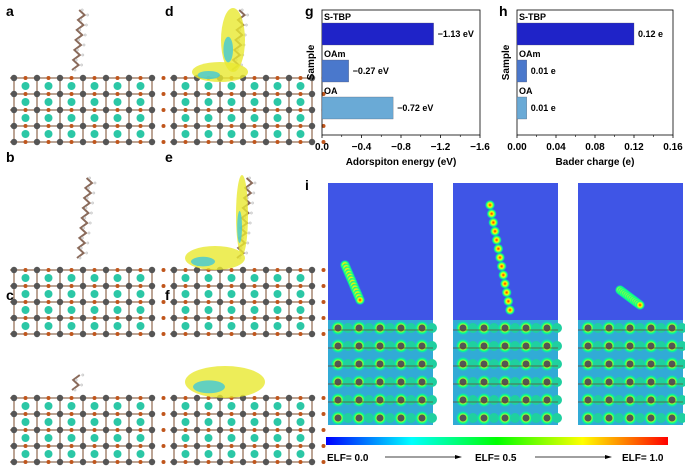  I want to click on panel-label-d: d, so click(169, 11).